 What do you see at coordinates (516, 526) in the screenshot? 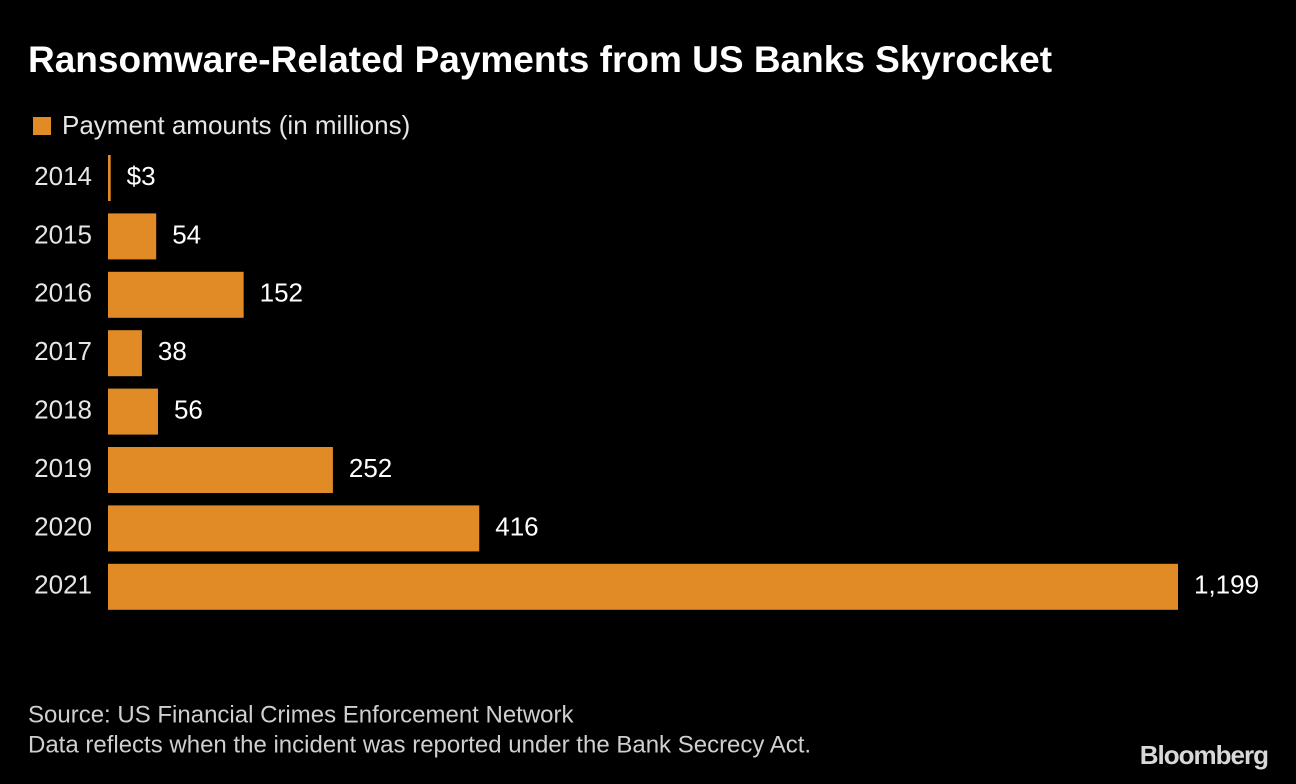
I see `data-label: 416` at bounding box center [516, 526].